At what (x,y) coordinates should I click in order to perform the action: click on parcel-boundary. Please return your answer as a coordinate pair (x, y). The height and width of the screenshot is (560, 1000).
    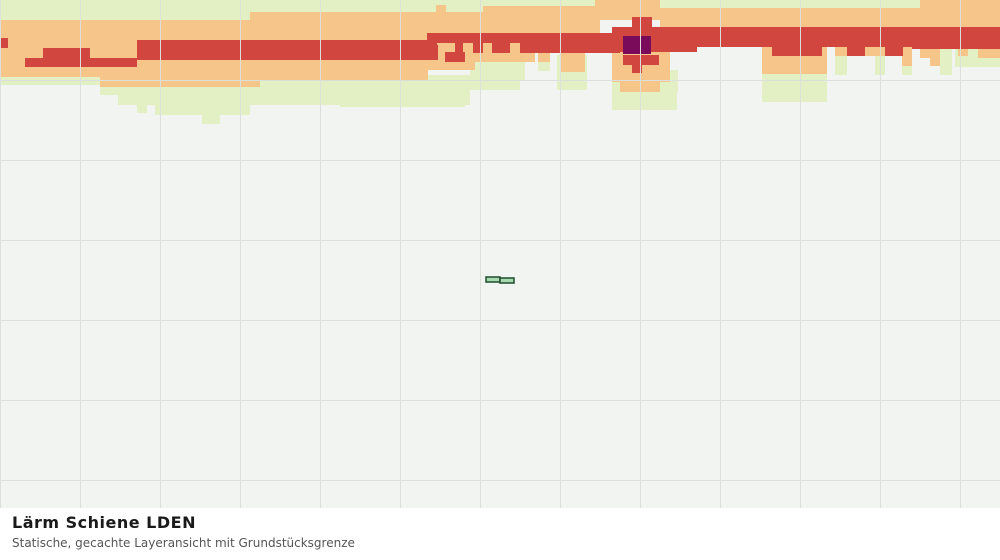
    Looking at the image, I should click on (500, 280).